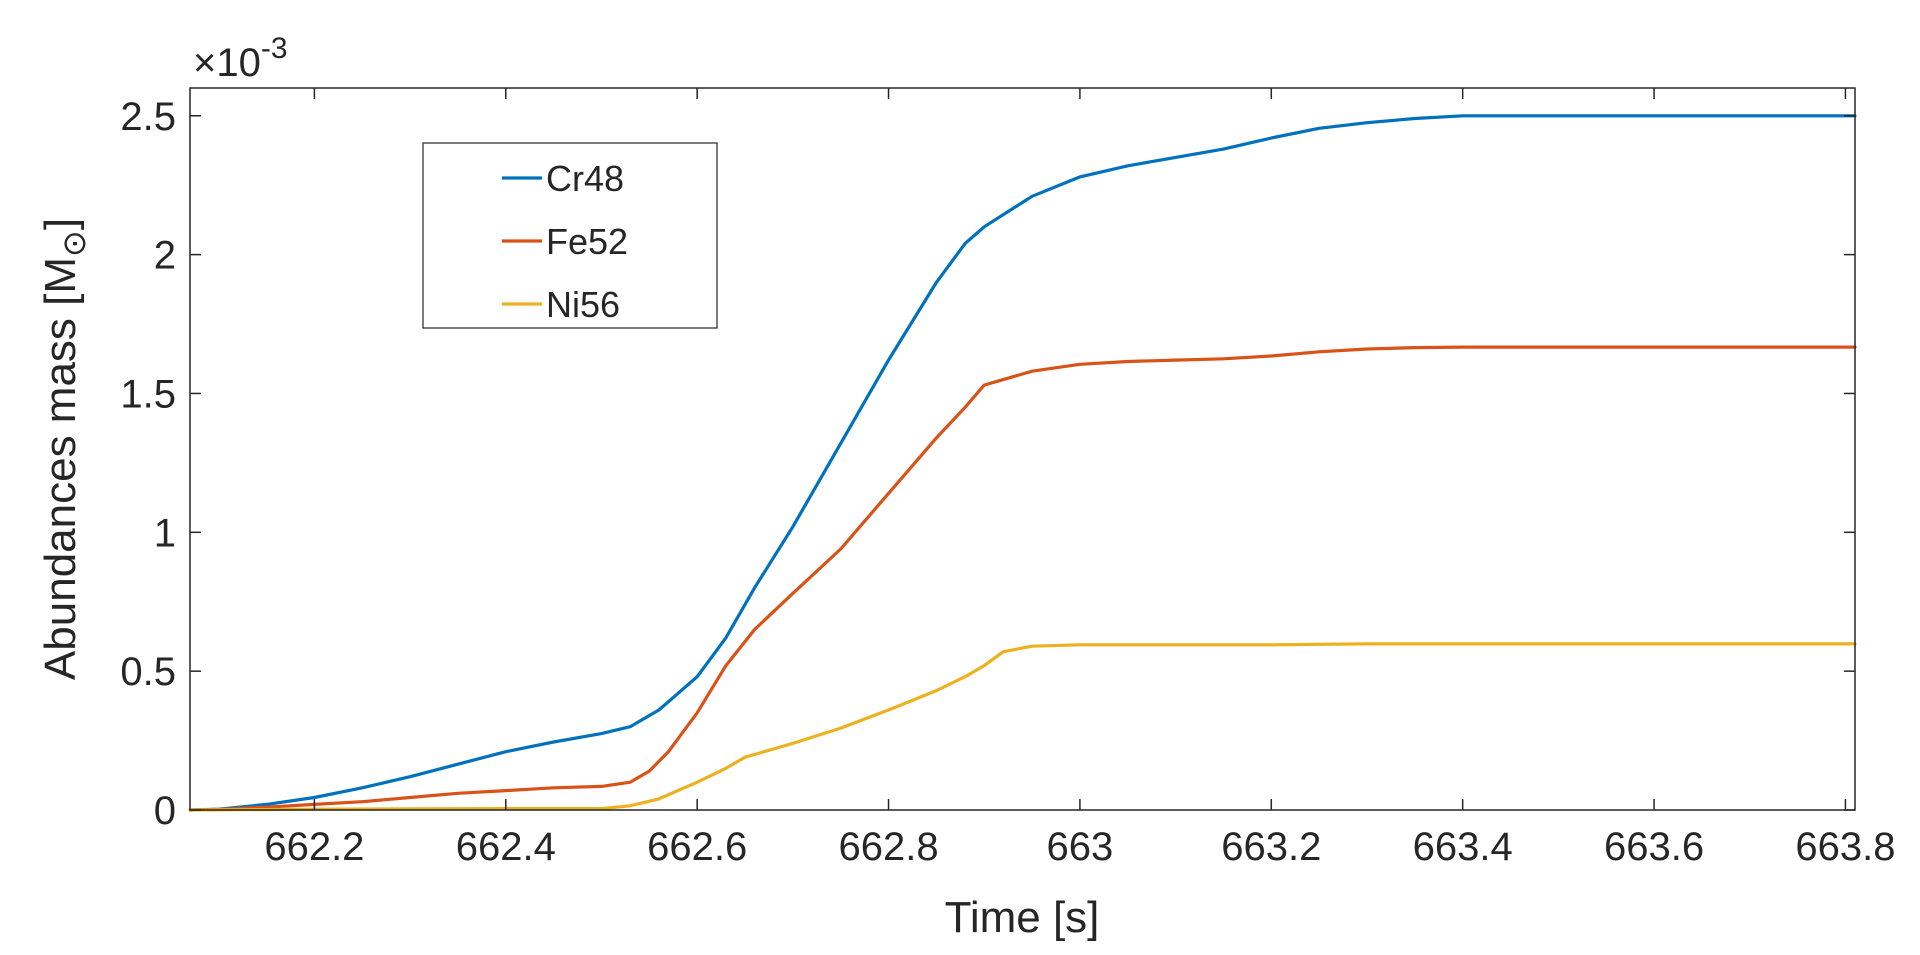  Describe the element at coordinates (1845, 847) in the screenshot. I see `x-tick-label: 663.8` at that location.